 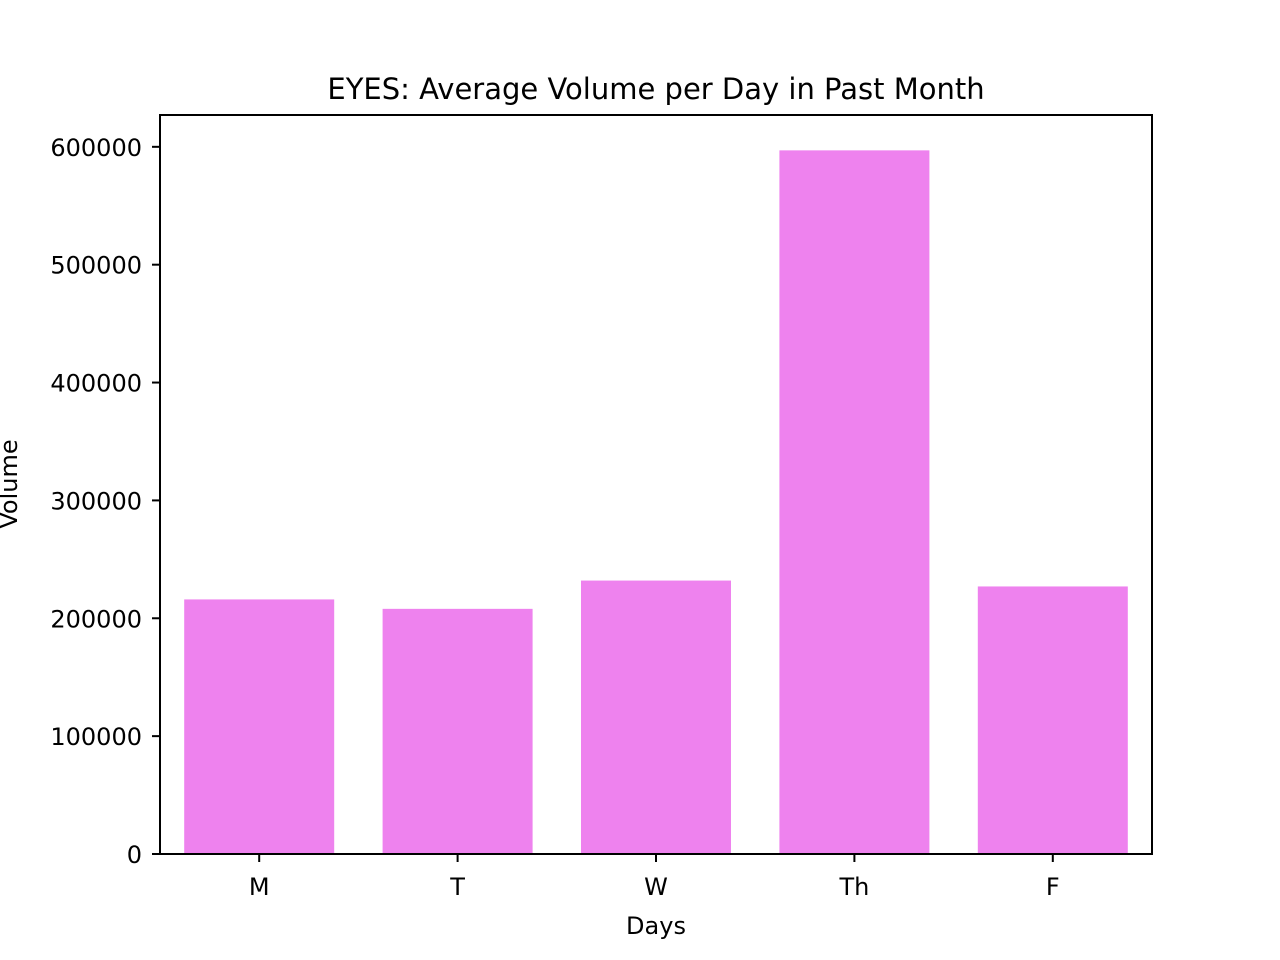 I want to click on y-tick-label: 300000, so click(x=96, y=501).